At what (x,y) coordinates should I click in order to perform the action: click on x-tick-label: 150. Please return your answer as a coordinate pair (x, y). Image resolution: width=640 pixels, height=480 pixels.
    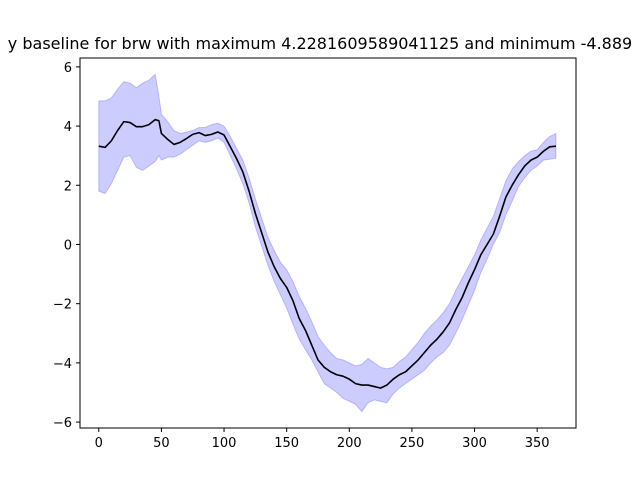
    Looking at the image, I should click on (286, 443).